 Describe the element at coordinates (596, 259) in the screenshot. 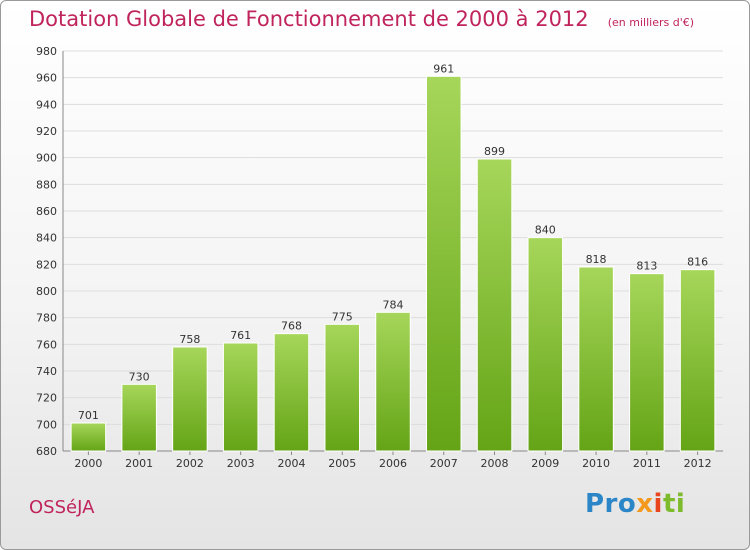

I see `data-label: 818` at that location.